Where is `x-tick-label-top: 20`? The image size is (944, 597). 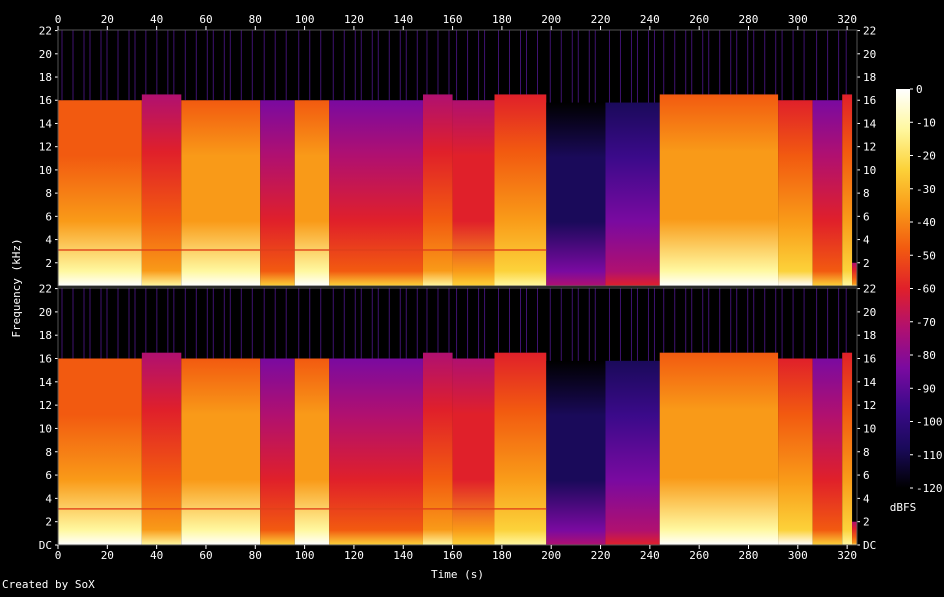 x-tick-label-top: 20 is located at coordinates (107, 19).